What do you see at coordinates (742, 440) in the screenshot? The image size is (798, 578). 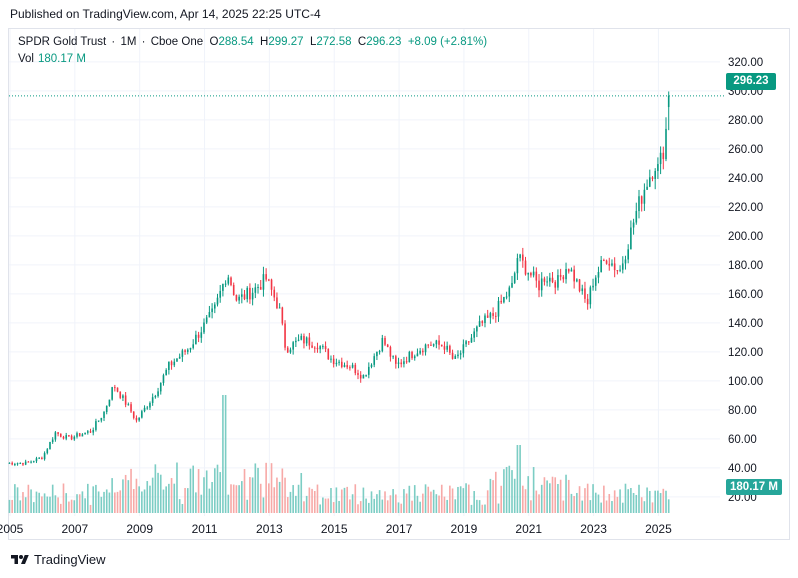 I see `y-tick-label: 60.00` at bounding box center [742, 440].